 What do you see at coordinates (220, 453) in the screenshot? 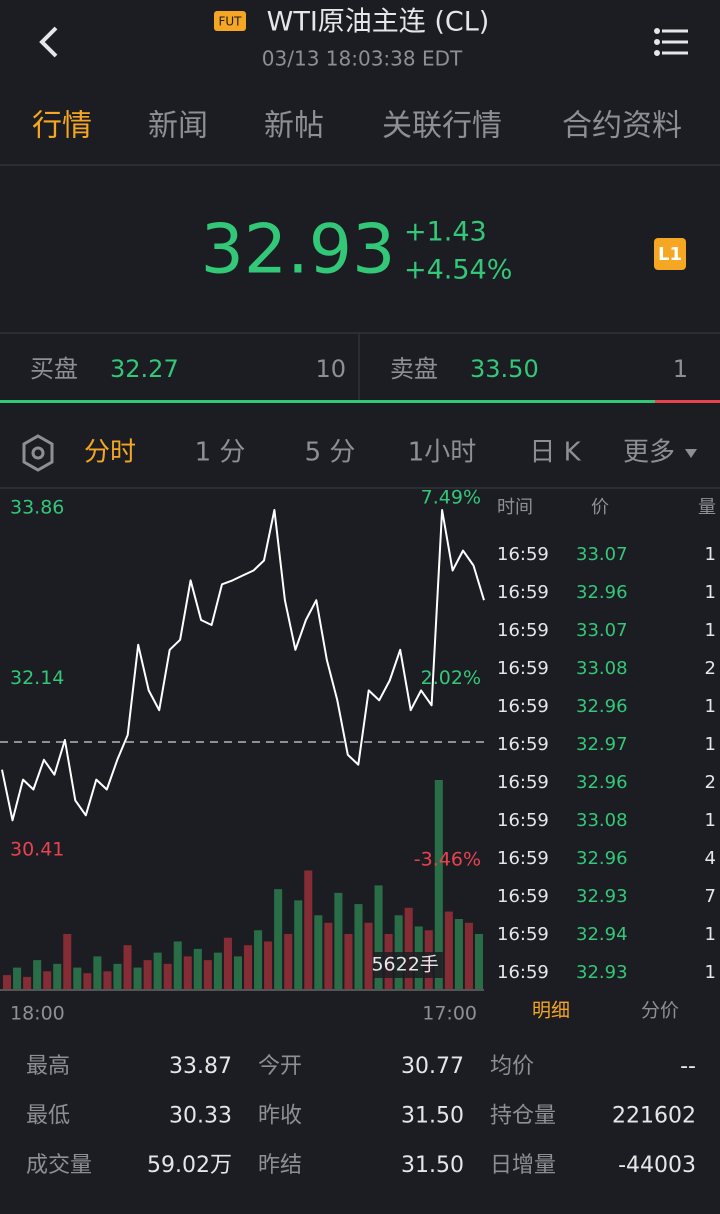
I see `period-tab: 1 分` at bounding box center [220, 453].